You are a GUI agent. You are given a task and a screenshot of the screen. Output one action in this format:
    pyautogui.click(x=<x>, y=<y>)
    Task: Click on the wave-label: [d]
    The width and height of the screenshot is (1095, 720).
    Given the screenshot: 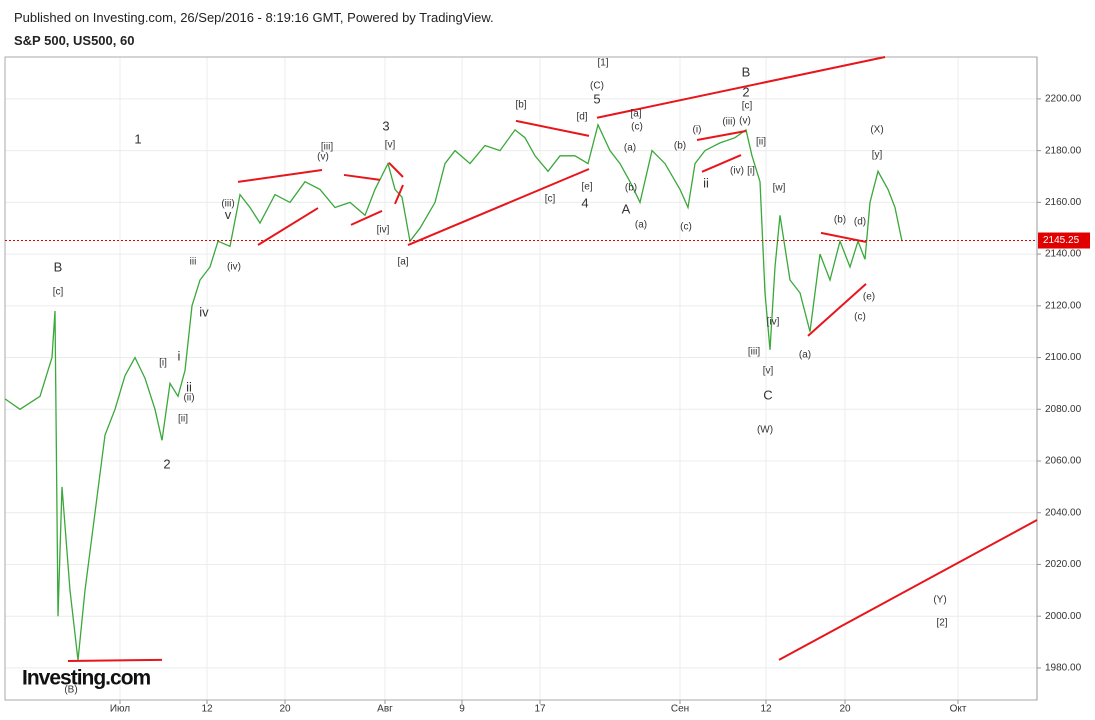 What is the action you would take?
    pyautogui.click(x=581, y=117)
    